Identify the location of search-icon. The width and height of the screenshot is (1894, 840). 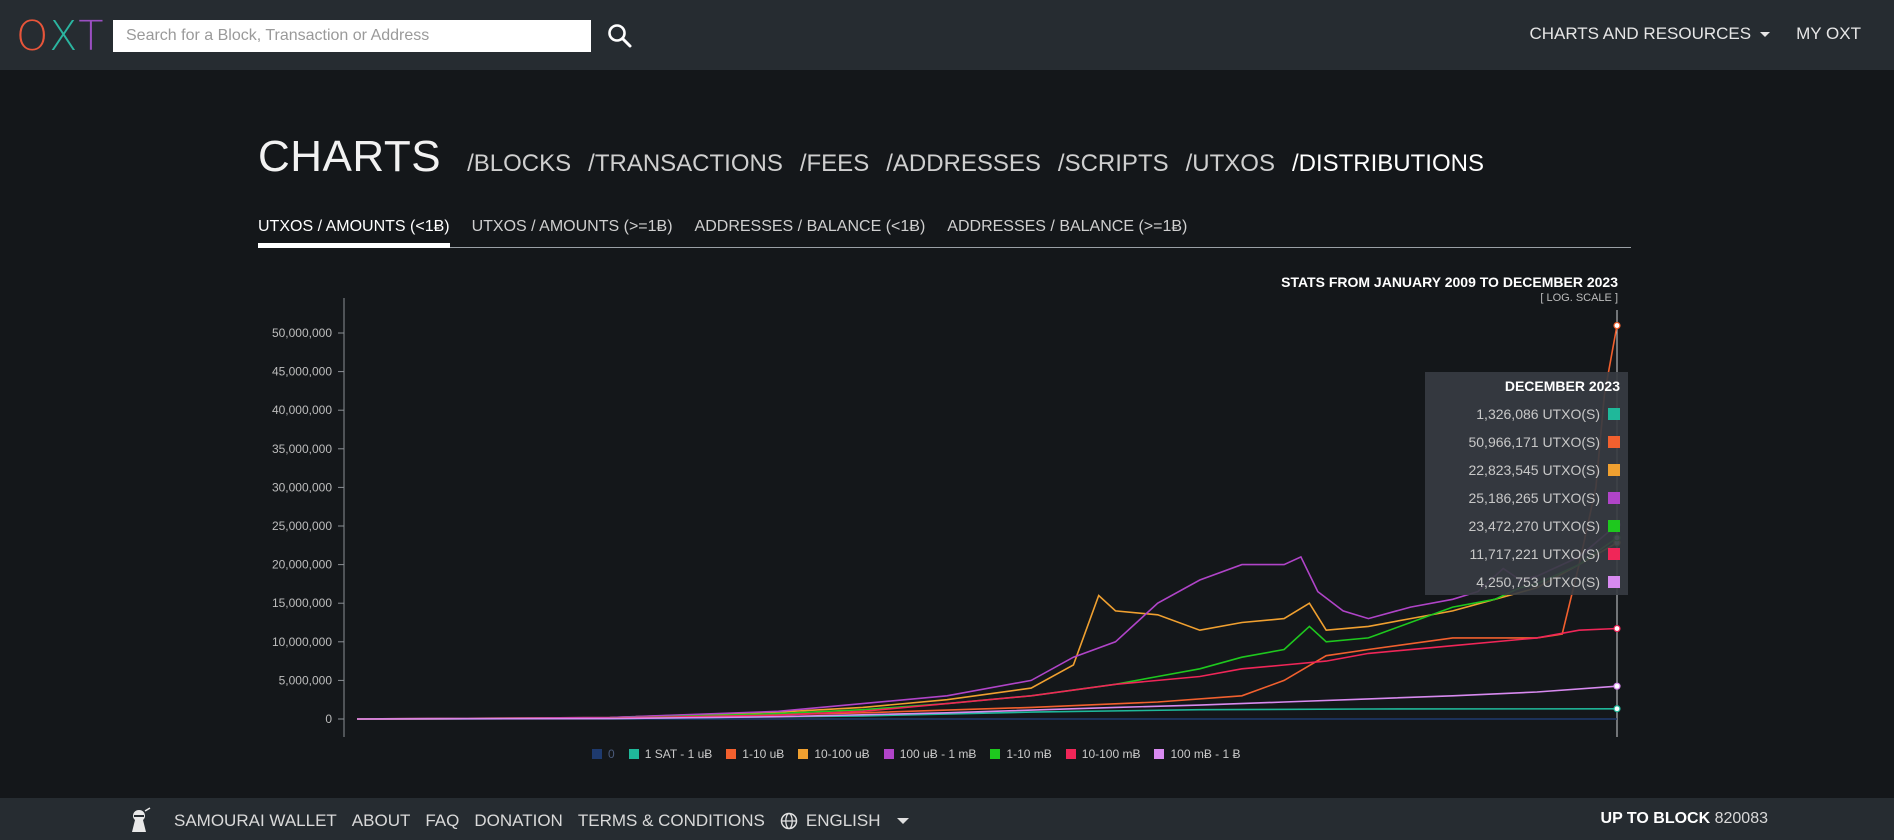
(620, 36).